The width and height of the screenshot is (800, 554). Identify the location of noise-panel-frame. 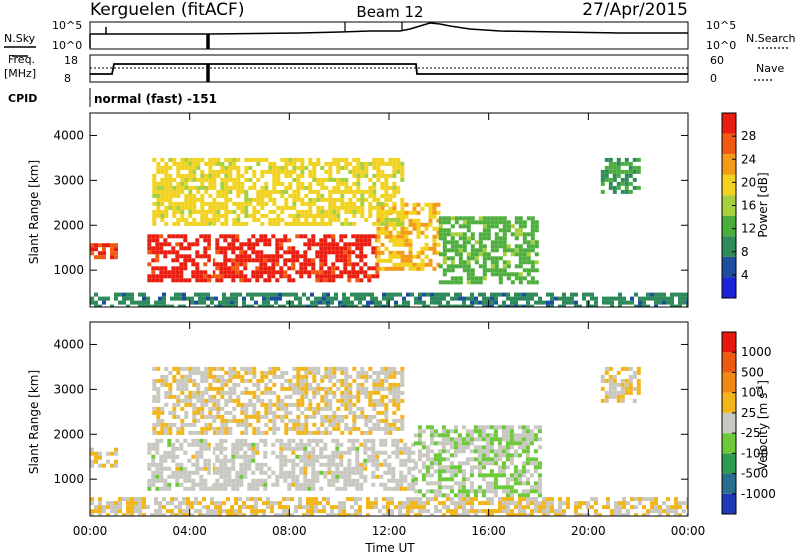
(389, 35).